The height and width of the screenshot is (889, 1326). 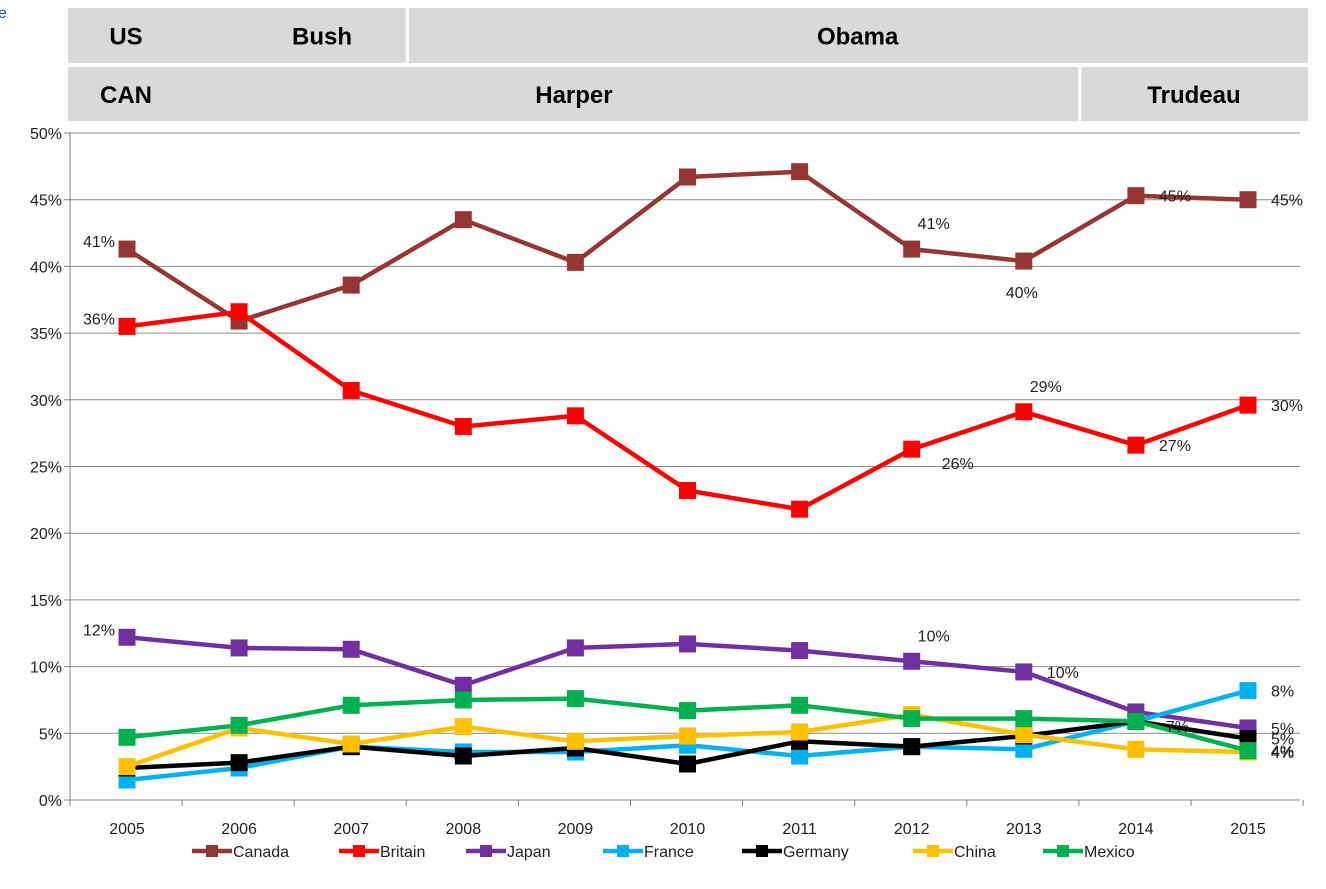 I want to click on x-tick-label: 2014, so click(x=1136, y=829).